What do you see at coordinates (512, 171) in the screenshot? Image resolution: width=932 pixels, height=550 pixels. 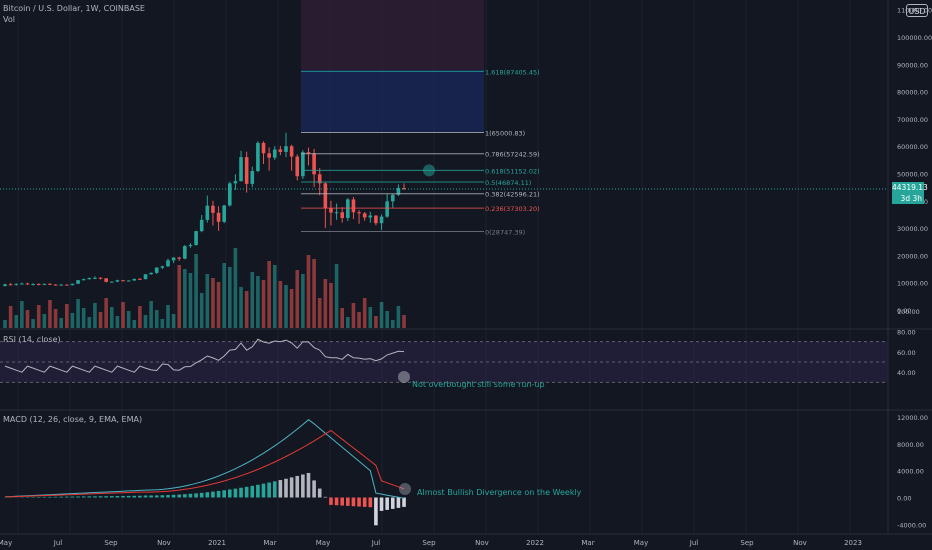 I see `fib-level-label: 0.618(51152.02)` at bounding box center [512, 171].